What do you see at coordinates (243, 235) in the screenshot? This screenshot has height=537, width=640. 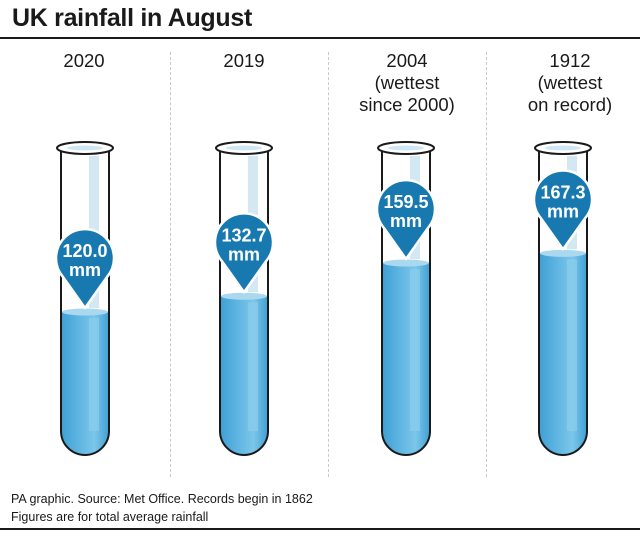 I see `value-label: 132.7` at bounding box center [243, 235].